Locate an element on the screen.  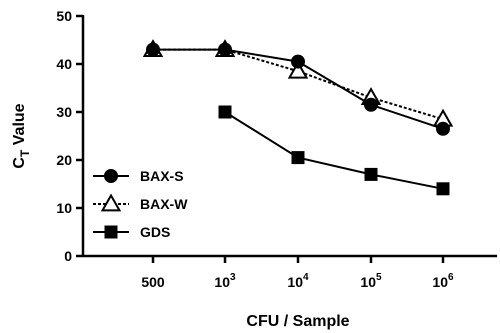
y-axis-title: CT Value is located at coordinates (21, 135).